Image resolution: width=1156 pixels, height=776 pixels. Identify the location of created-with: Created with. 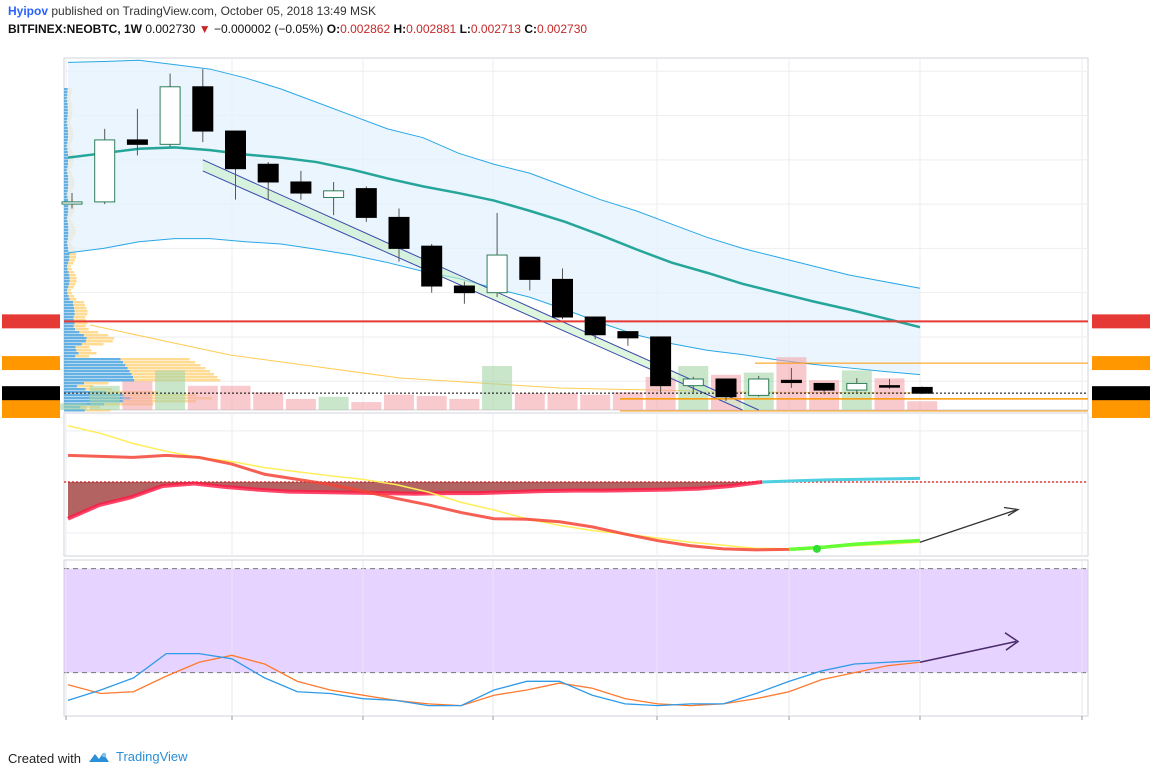
(44, 758).